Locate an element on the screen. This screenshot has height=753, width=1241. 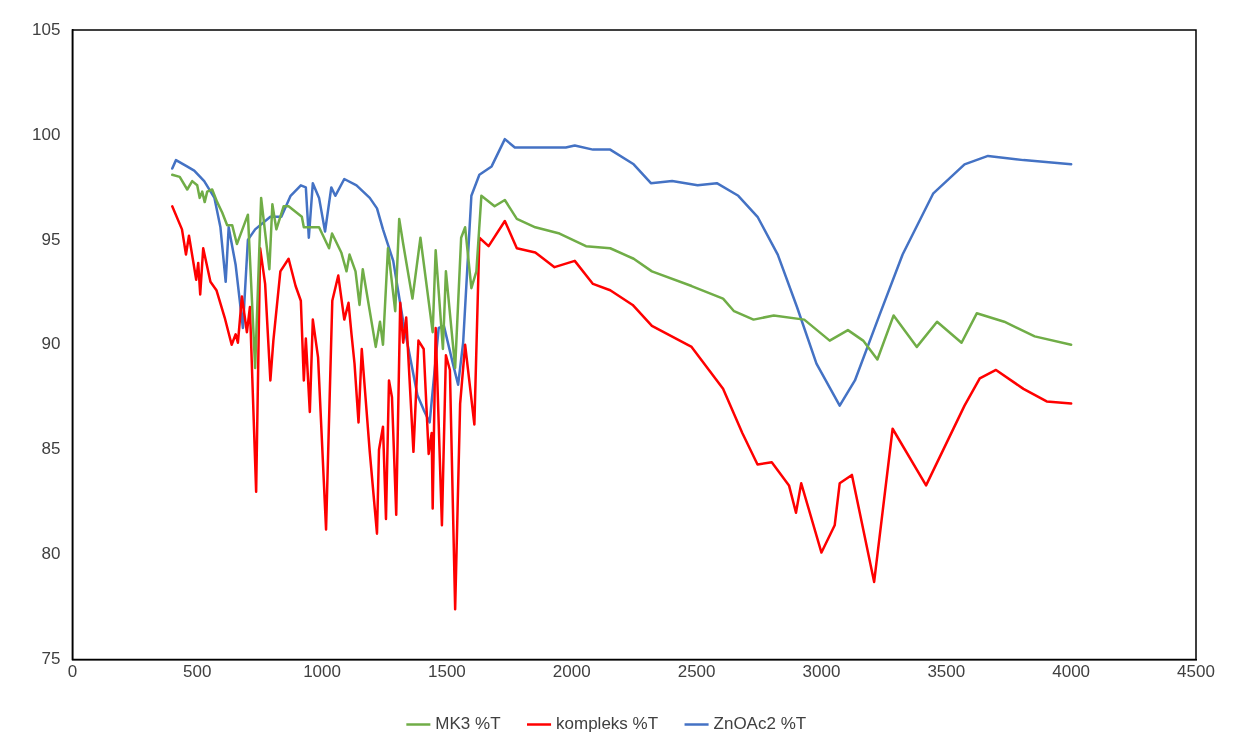
y-tick-label: 80 is located at coordinates (51, 554).